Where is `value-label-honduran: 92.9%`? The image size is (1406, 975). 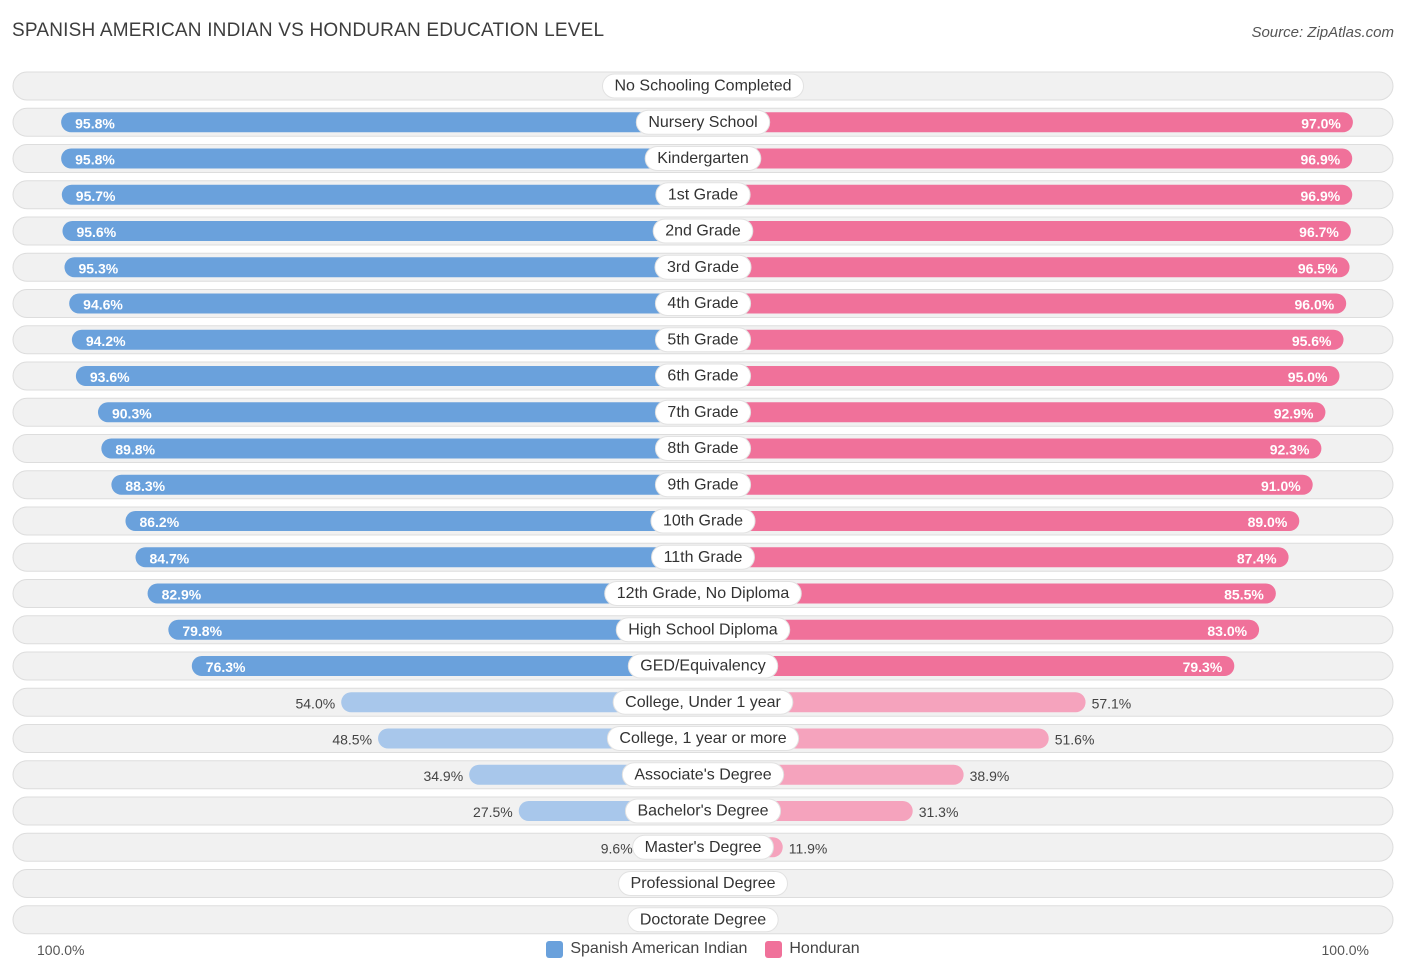
value-label-honduran: 92.9% is located at coordinates (1294, 413).